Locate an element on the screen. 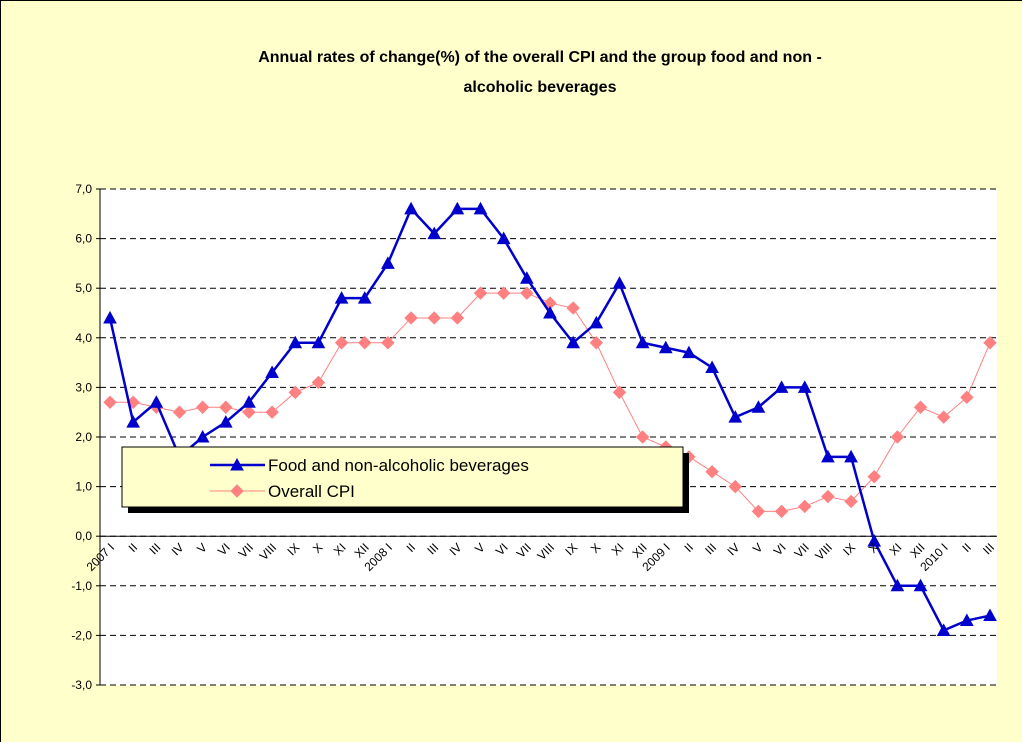 The image size is (1022, 742). legend-box is located at coordinates (402, 477).